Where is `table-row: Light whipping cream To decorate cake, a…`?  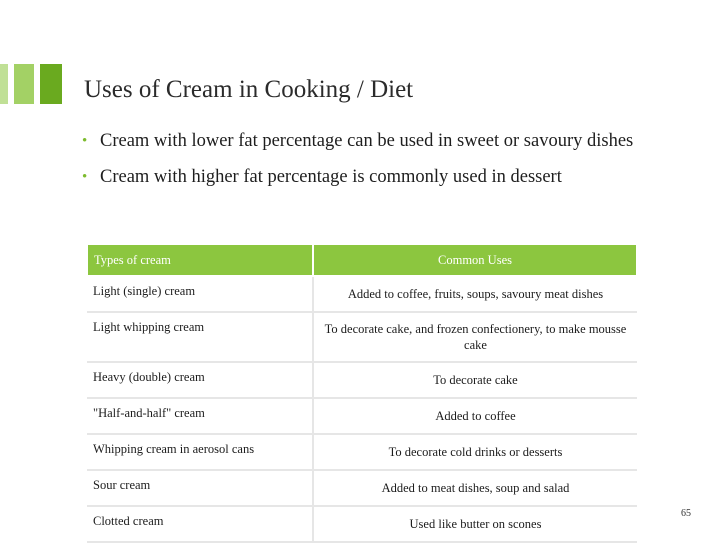
table-row: Light whipping cream To decorate cake, a… is located at coordinates (362, 337).